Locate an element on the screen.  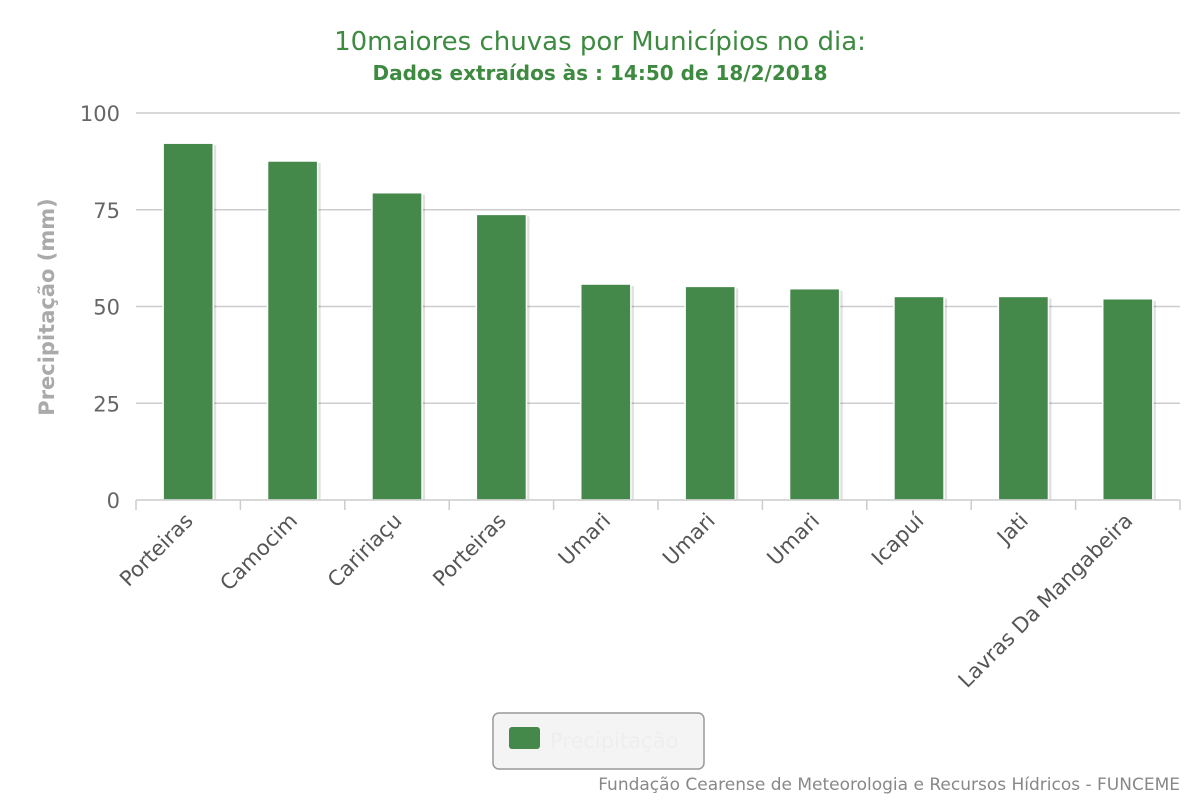
y-axis-label: Precipitação (mm) is located at coordinates (47, 306).